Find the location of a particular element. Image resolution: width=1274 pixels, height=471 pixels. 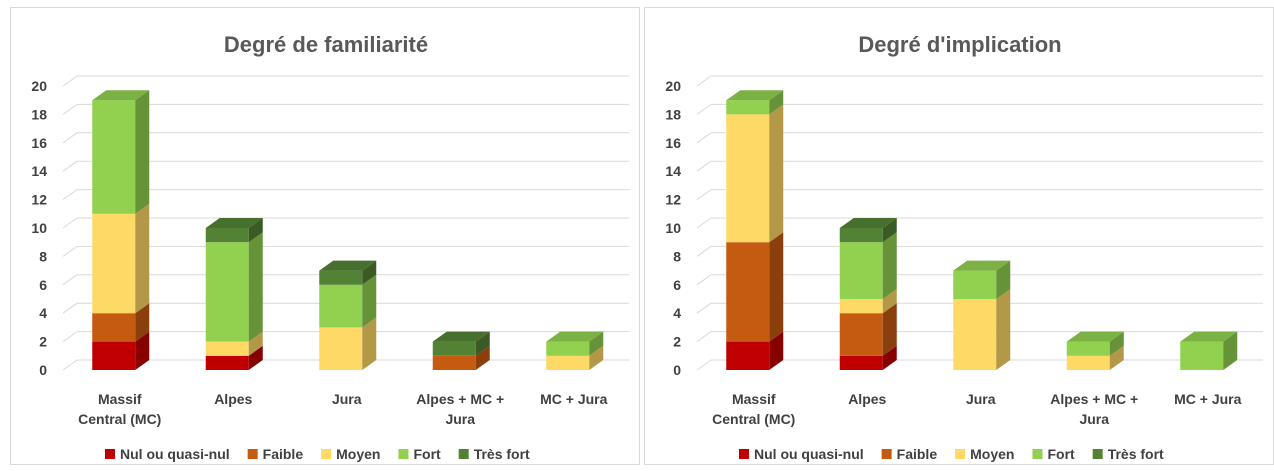

x-tick-label: Alpes + MC + is located at coordinates (460, 399).